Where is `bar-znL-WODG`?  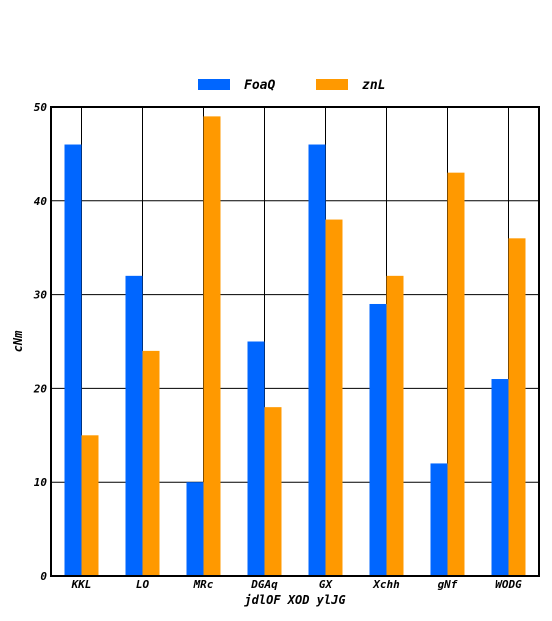 bar-znL-WODG is located at coordinates (517, 407).